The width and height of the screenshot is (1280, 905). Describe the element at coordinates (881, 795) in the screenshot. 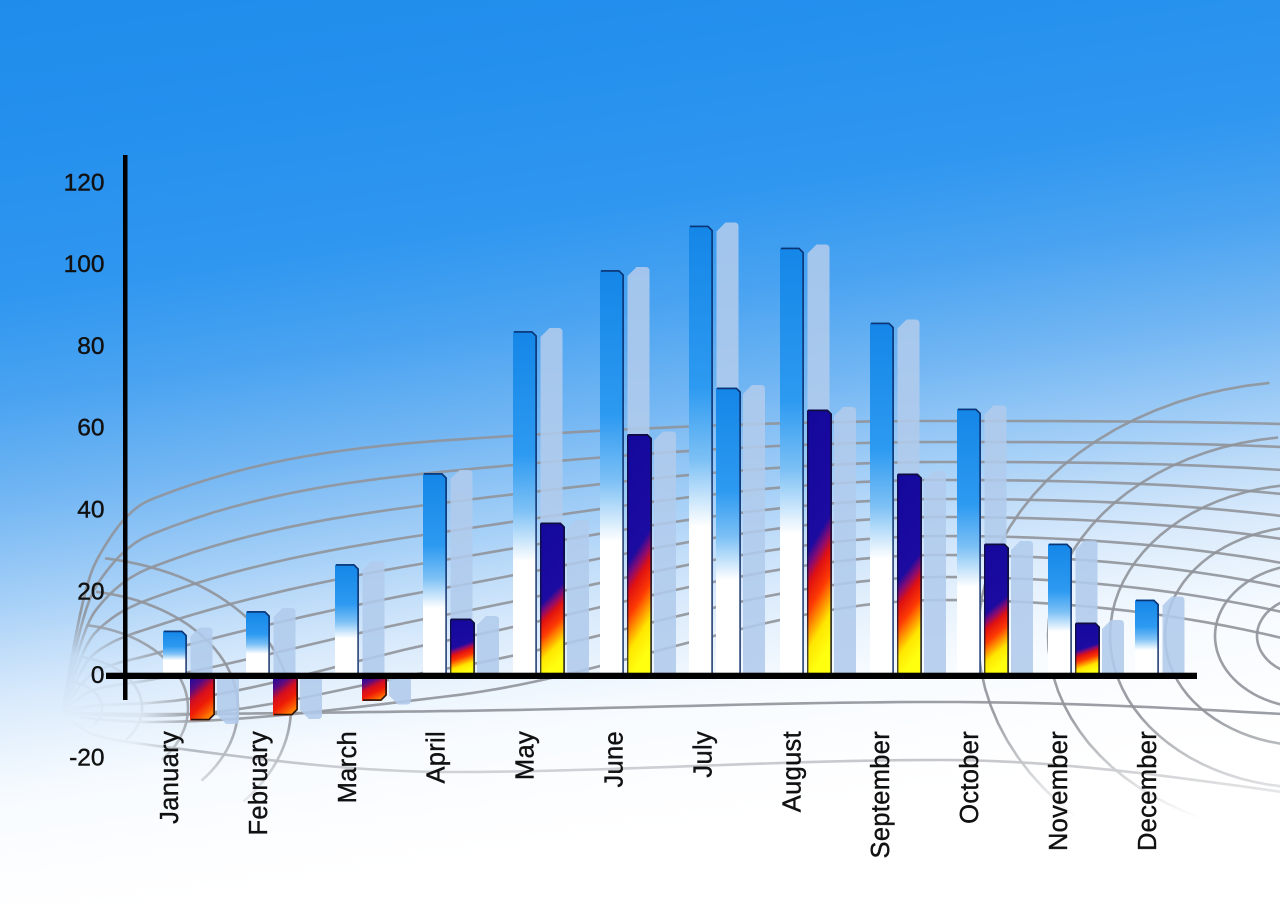

I see `svg-text: September` at that location.